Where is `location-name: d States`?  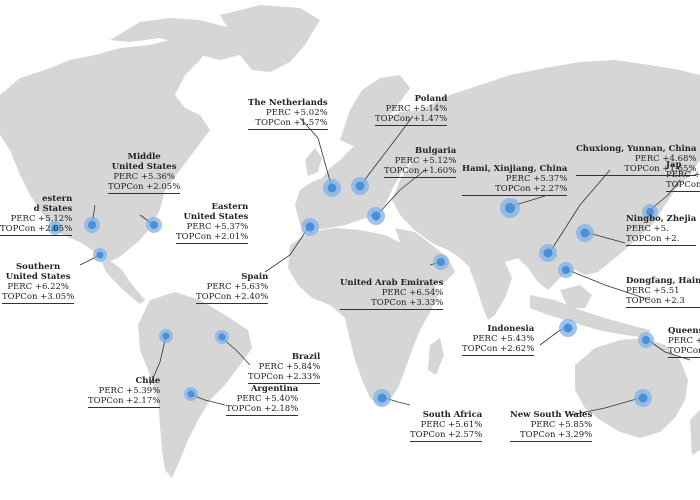
location-name: d States is located at coordinates (53, 209).